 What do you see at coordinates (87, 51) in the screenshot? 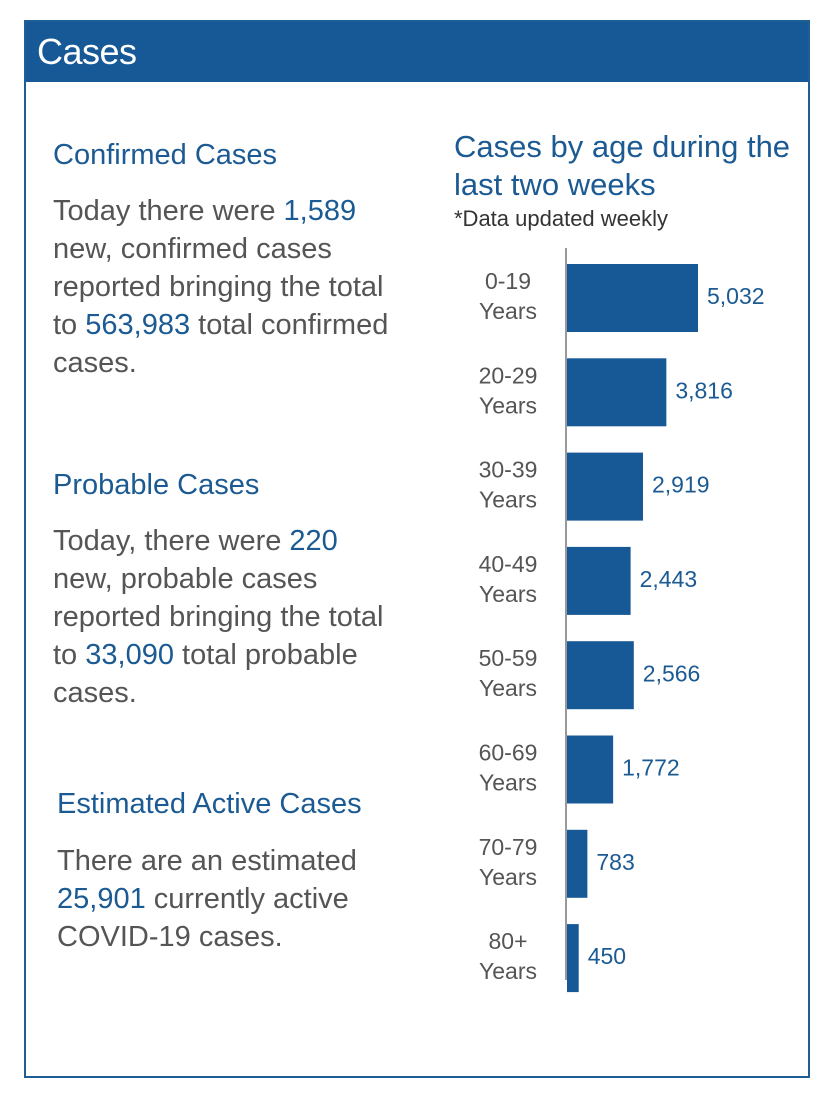
I see `page-title: Cases` at bounding box center [87, 51].